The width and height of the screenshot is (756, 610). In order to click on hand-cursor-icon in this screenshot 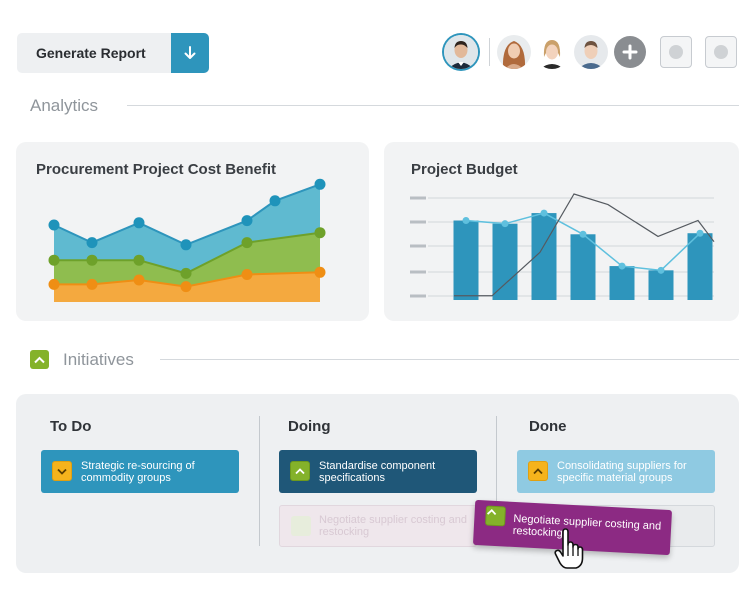, I will do `click(569, 548)`.